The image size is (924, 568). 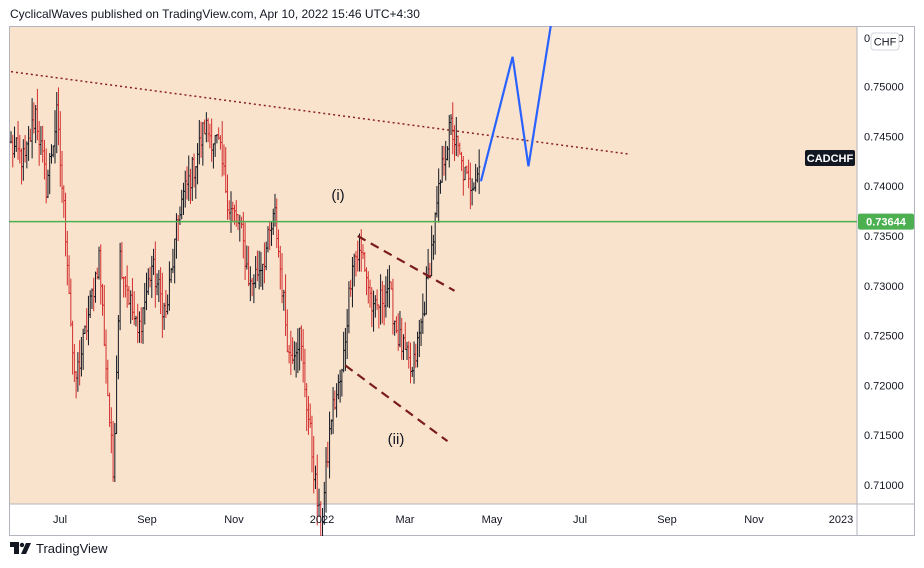 I want to click on last-price-text: 0.73644, so click(x=886, y=223).